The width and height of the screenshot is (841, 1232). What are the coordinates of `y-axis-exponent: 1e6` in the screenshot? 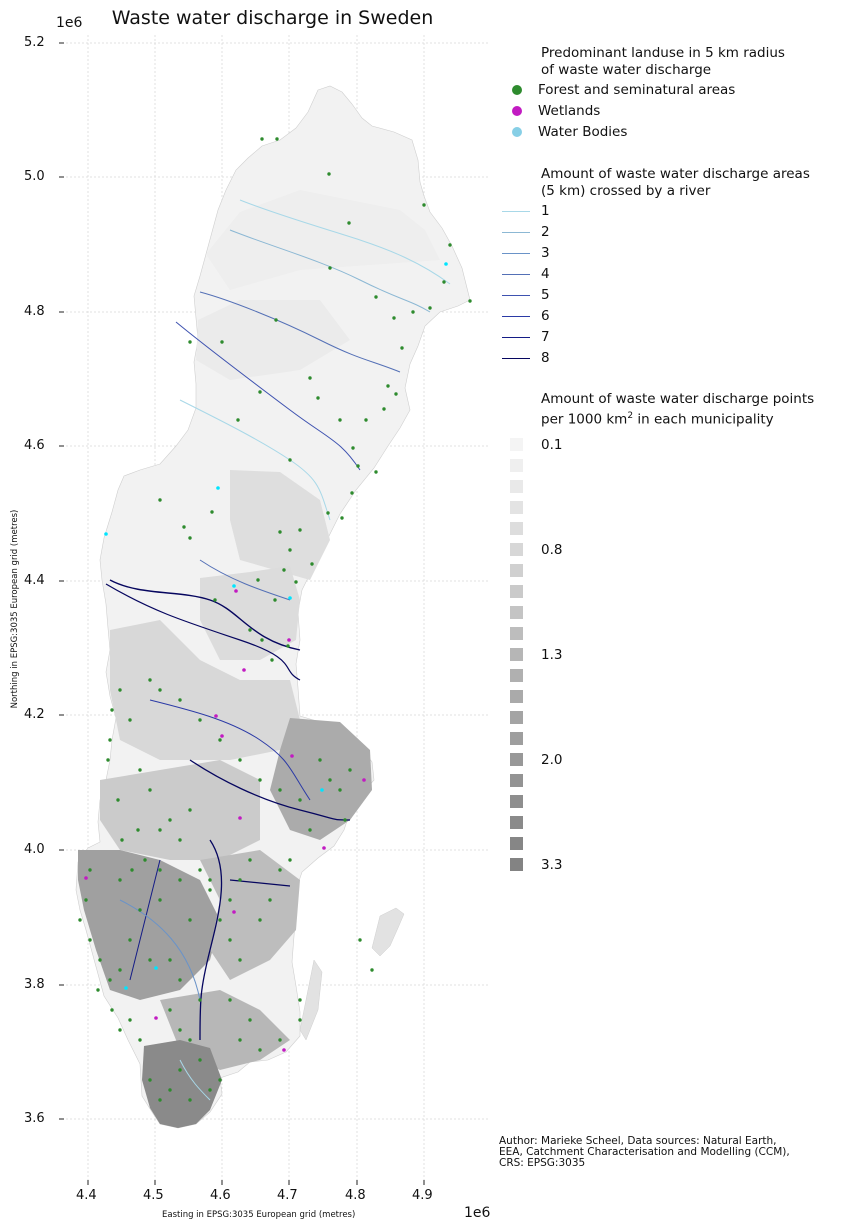 It's located at (69, 23).